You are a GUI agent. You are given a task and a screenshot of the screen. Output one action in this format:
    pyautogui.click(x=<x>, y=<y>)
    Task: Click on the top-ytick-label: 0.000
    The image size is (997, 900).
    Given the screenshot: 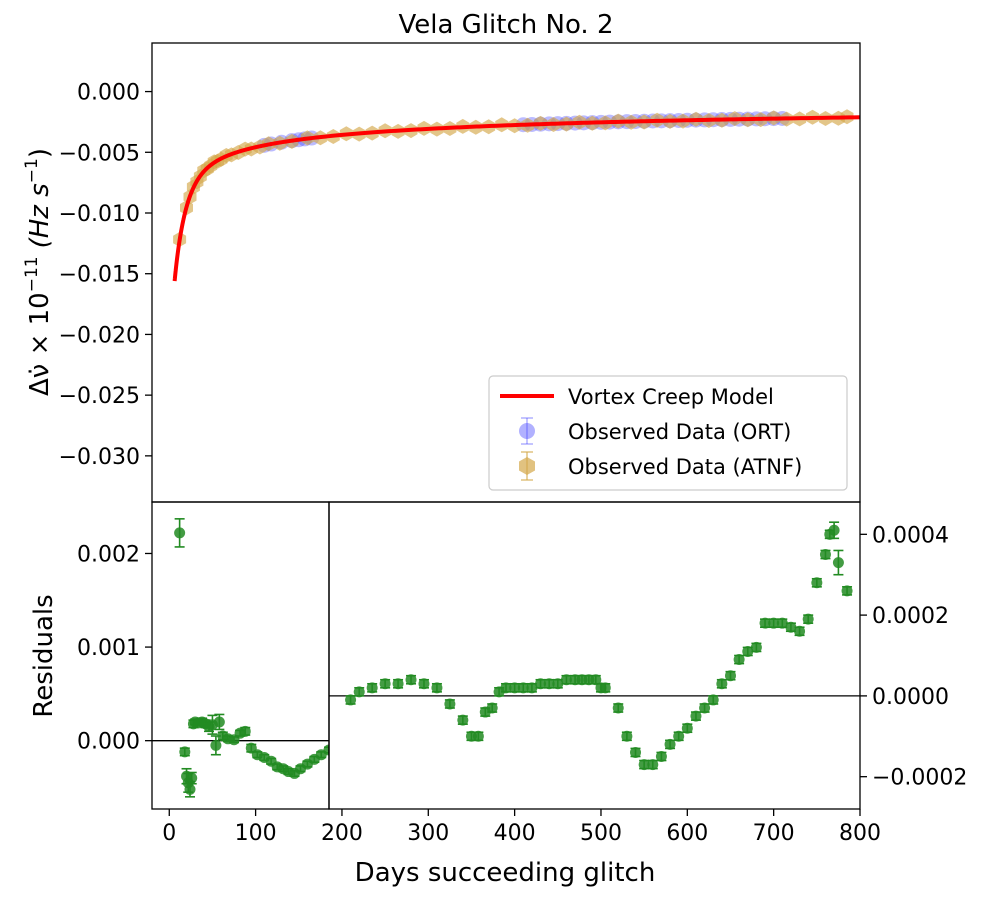 What is the action you would take?
    pyautogui.click(x=108, y=93)
    